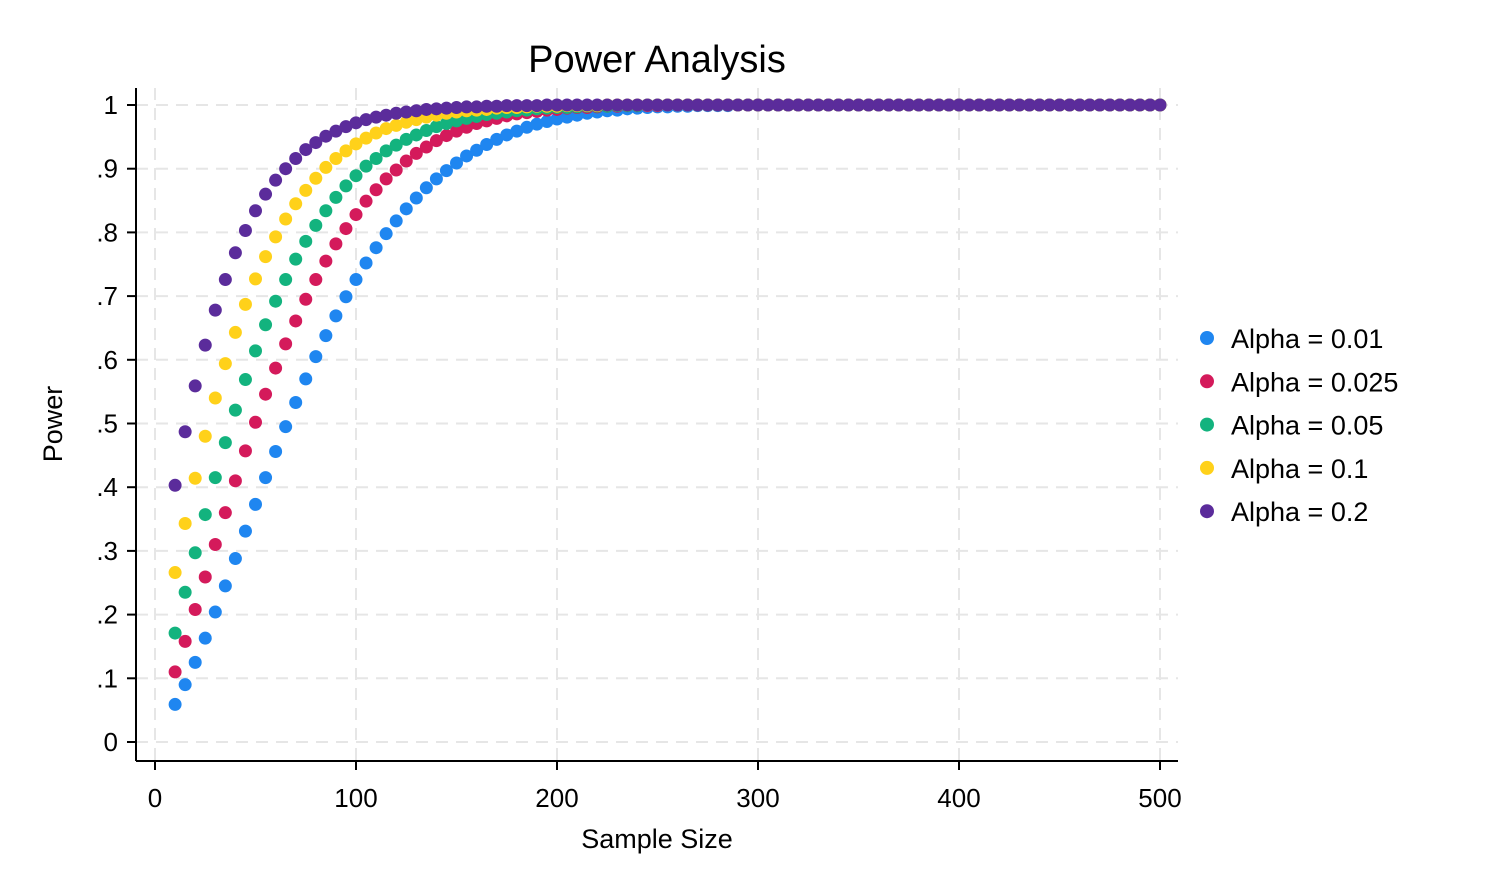  Describe the element at coordinates (1307, 339) in the screenshot. I see `legend-label-0: Alpha = 0.01` at that location.